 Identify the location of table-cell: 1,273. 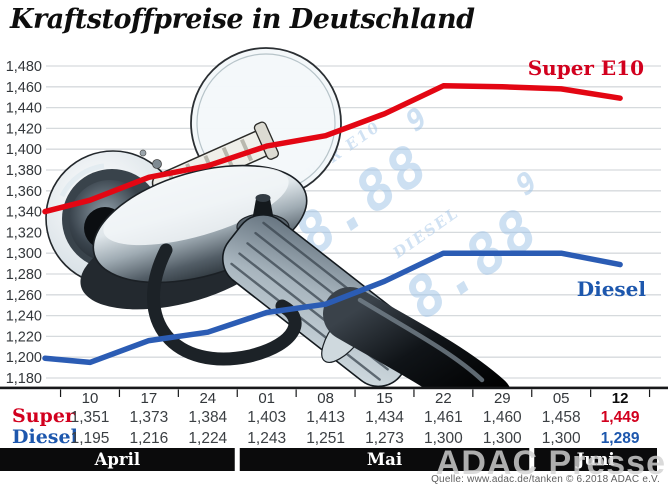
(384, 438).